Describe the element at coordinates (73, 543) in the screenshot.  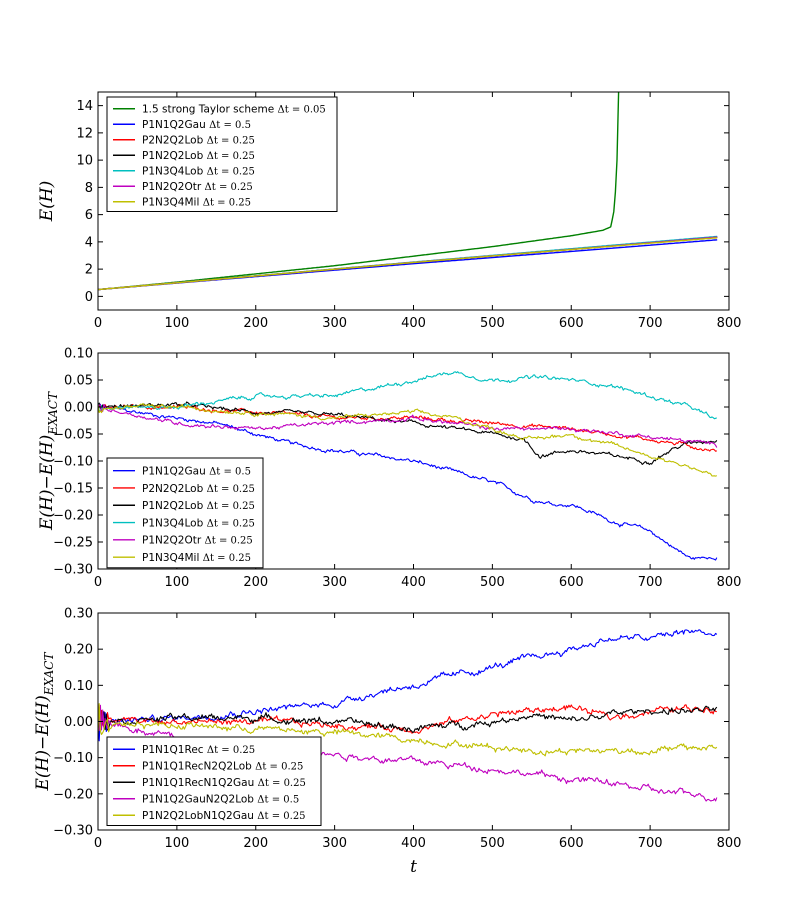
I see `y-tick-label: −0.25` at that location.